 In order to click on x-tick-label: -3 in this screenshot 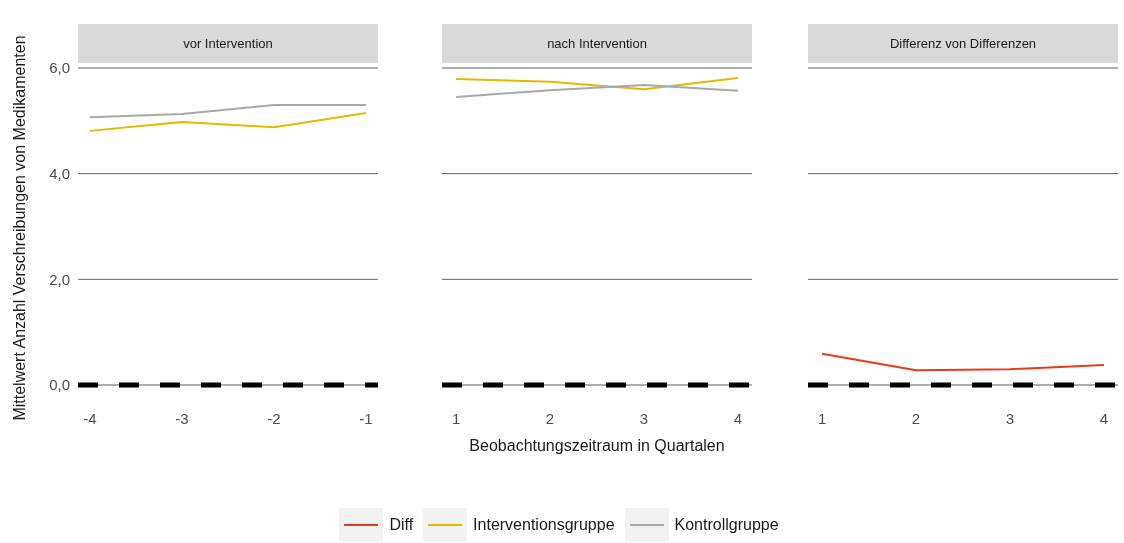, I will do `click(182, 418)`.